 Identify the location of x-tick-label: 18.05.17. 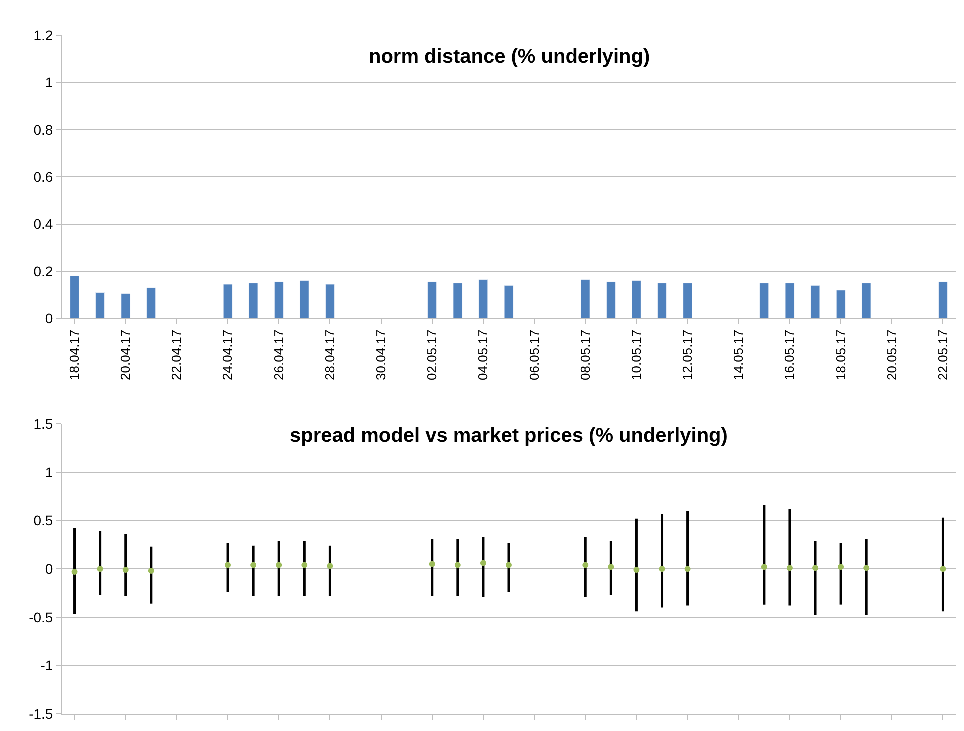
(840, 355).